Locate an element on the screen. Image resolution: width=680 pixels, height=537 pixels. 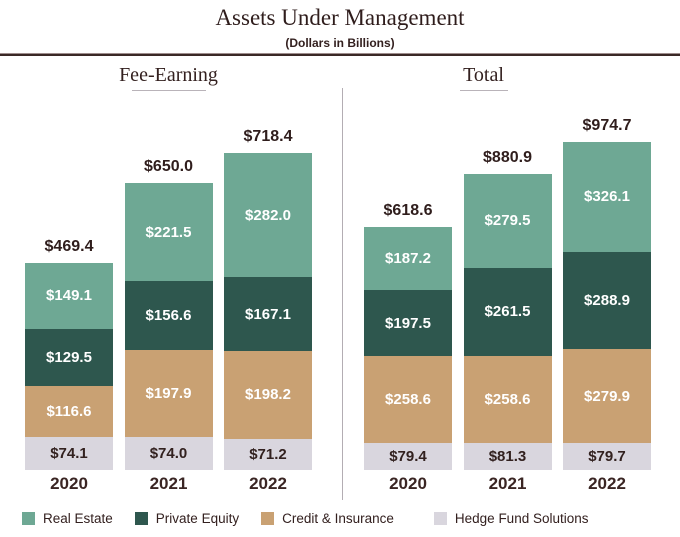
total-label-fee-earning-2022: $718.4 is located at coordinates (268, 137).